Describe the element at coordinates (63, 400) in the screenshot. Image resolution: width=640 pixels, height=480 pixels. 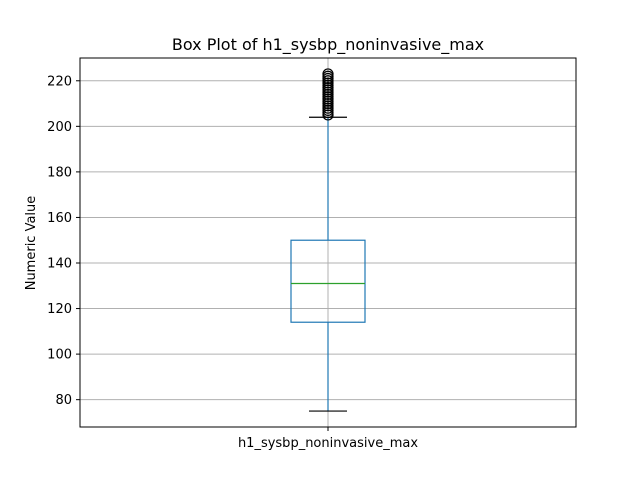
I see `y-tick-label: 80` at that location.